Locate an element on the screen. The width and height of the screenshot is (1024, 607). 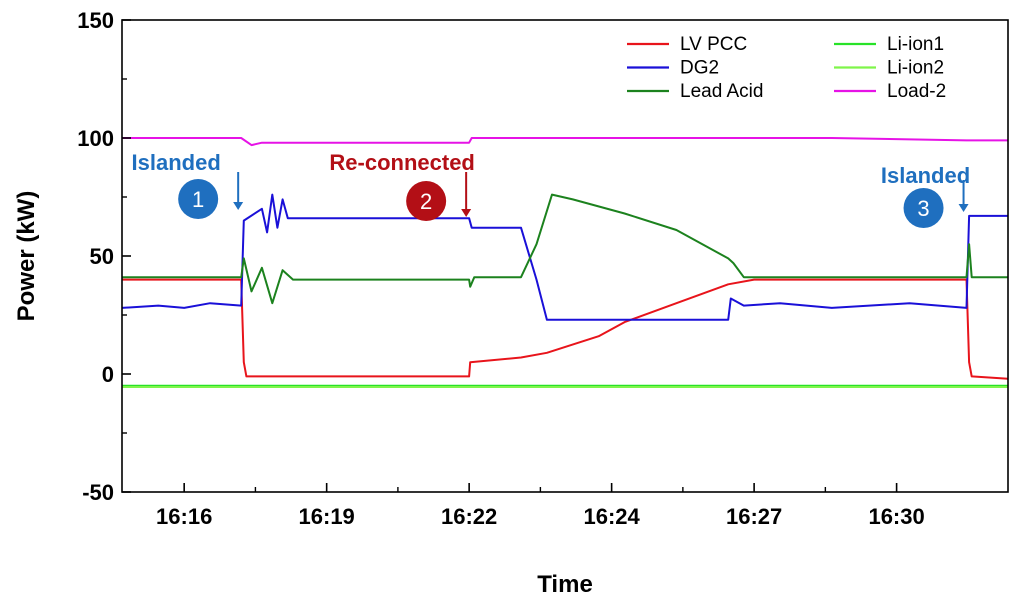
y-tick-label: 150 is located at coordinates (95, 20).